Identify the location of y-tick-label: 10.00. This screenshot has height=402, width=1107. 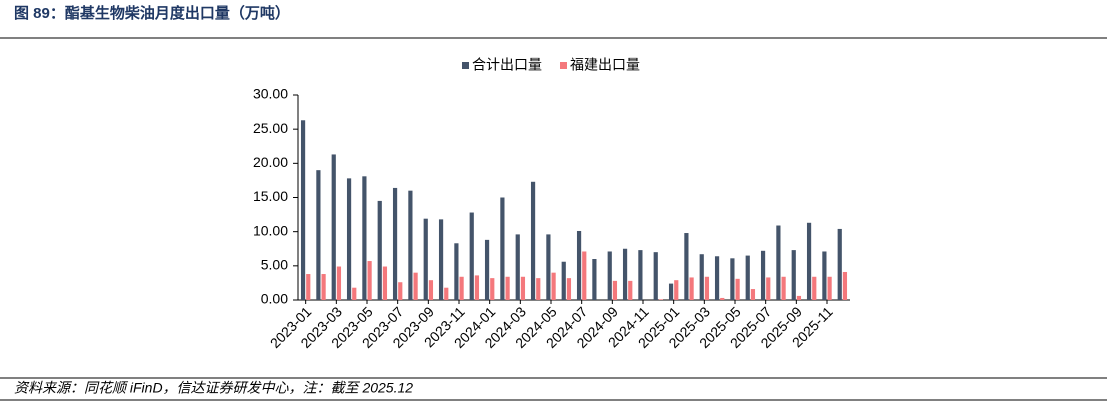
(270, 230).